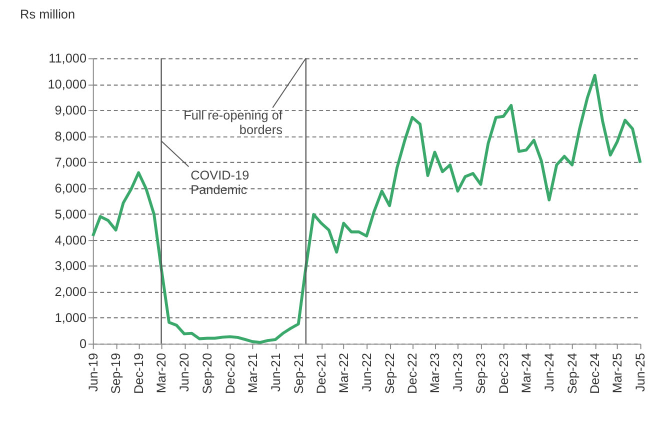 The width and height of the screenshot is (653, 427). I want to click on x-tick-label: Mar-21, so click(253, 373).